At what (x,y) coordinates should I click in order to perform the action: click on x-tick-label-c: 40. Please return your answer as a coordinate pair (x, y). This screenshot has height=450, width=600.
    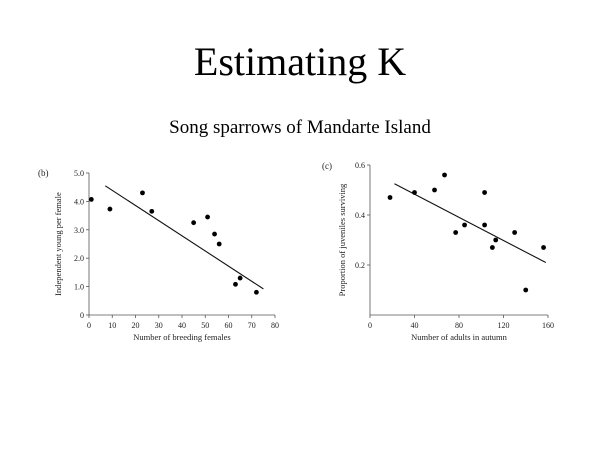
    Looking at the image, I should click on (415, 325).